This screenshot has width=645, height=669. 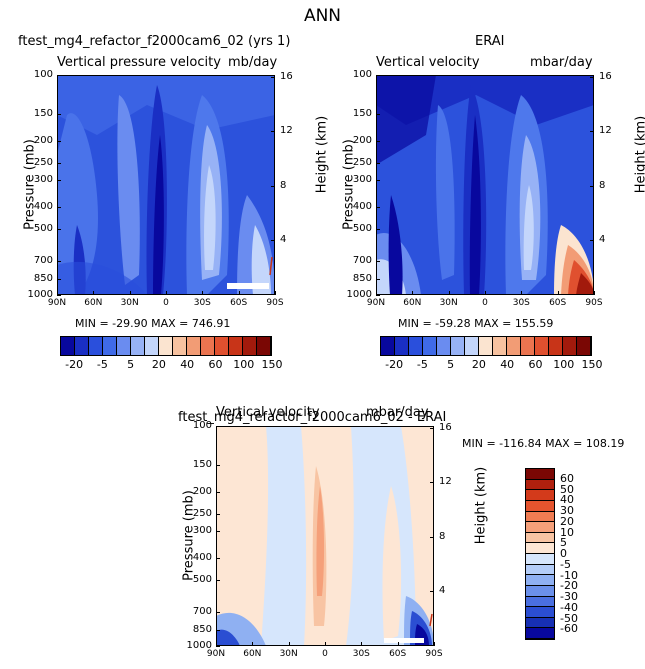 What do you see at coordinates (490, 41) in the screenshot?
I see `panel-title-obs: ERAI` at bounding box center [490, 41].